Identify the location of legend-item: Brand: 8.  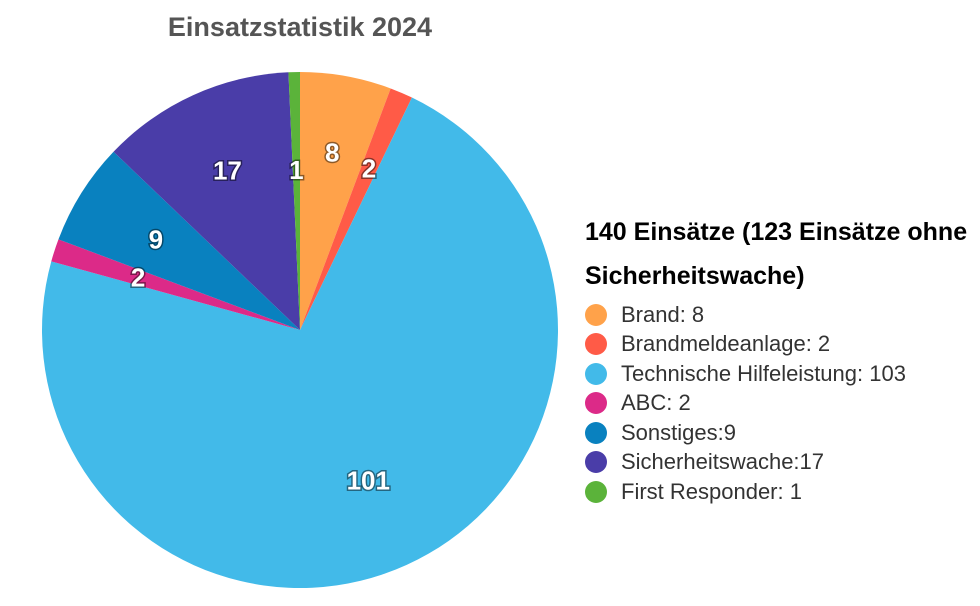
(780, 315).